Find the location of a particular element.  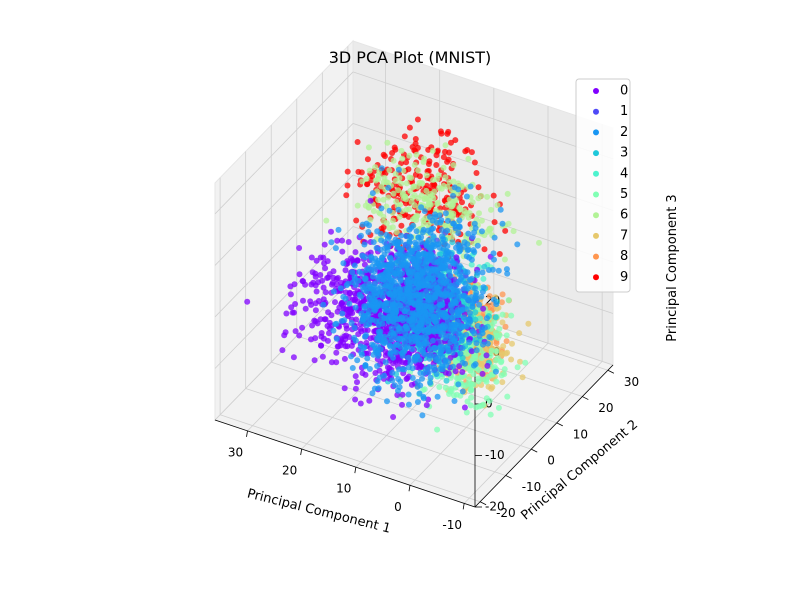

legend-label-1: 1 is located at coordinates (624, 111).